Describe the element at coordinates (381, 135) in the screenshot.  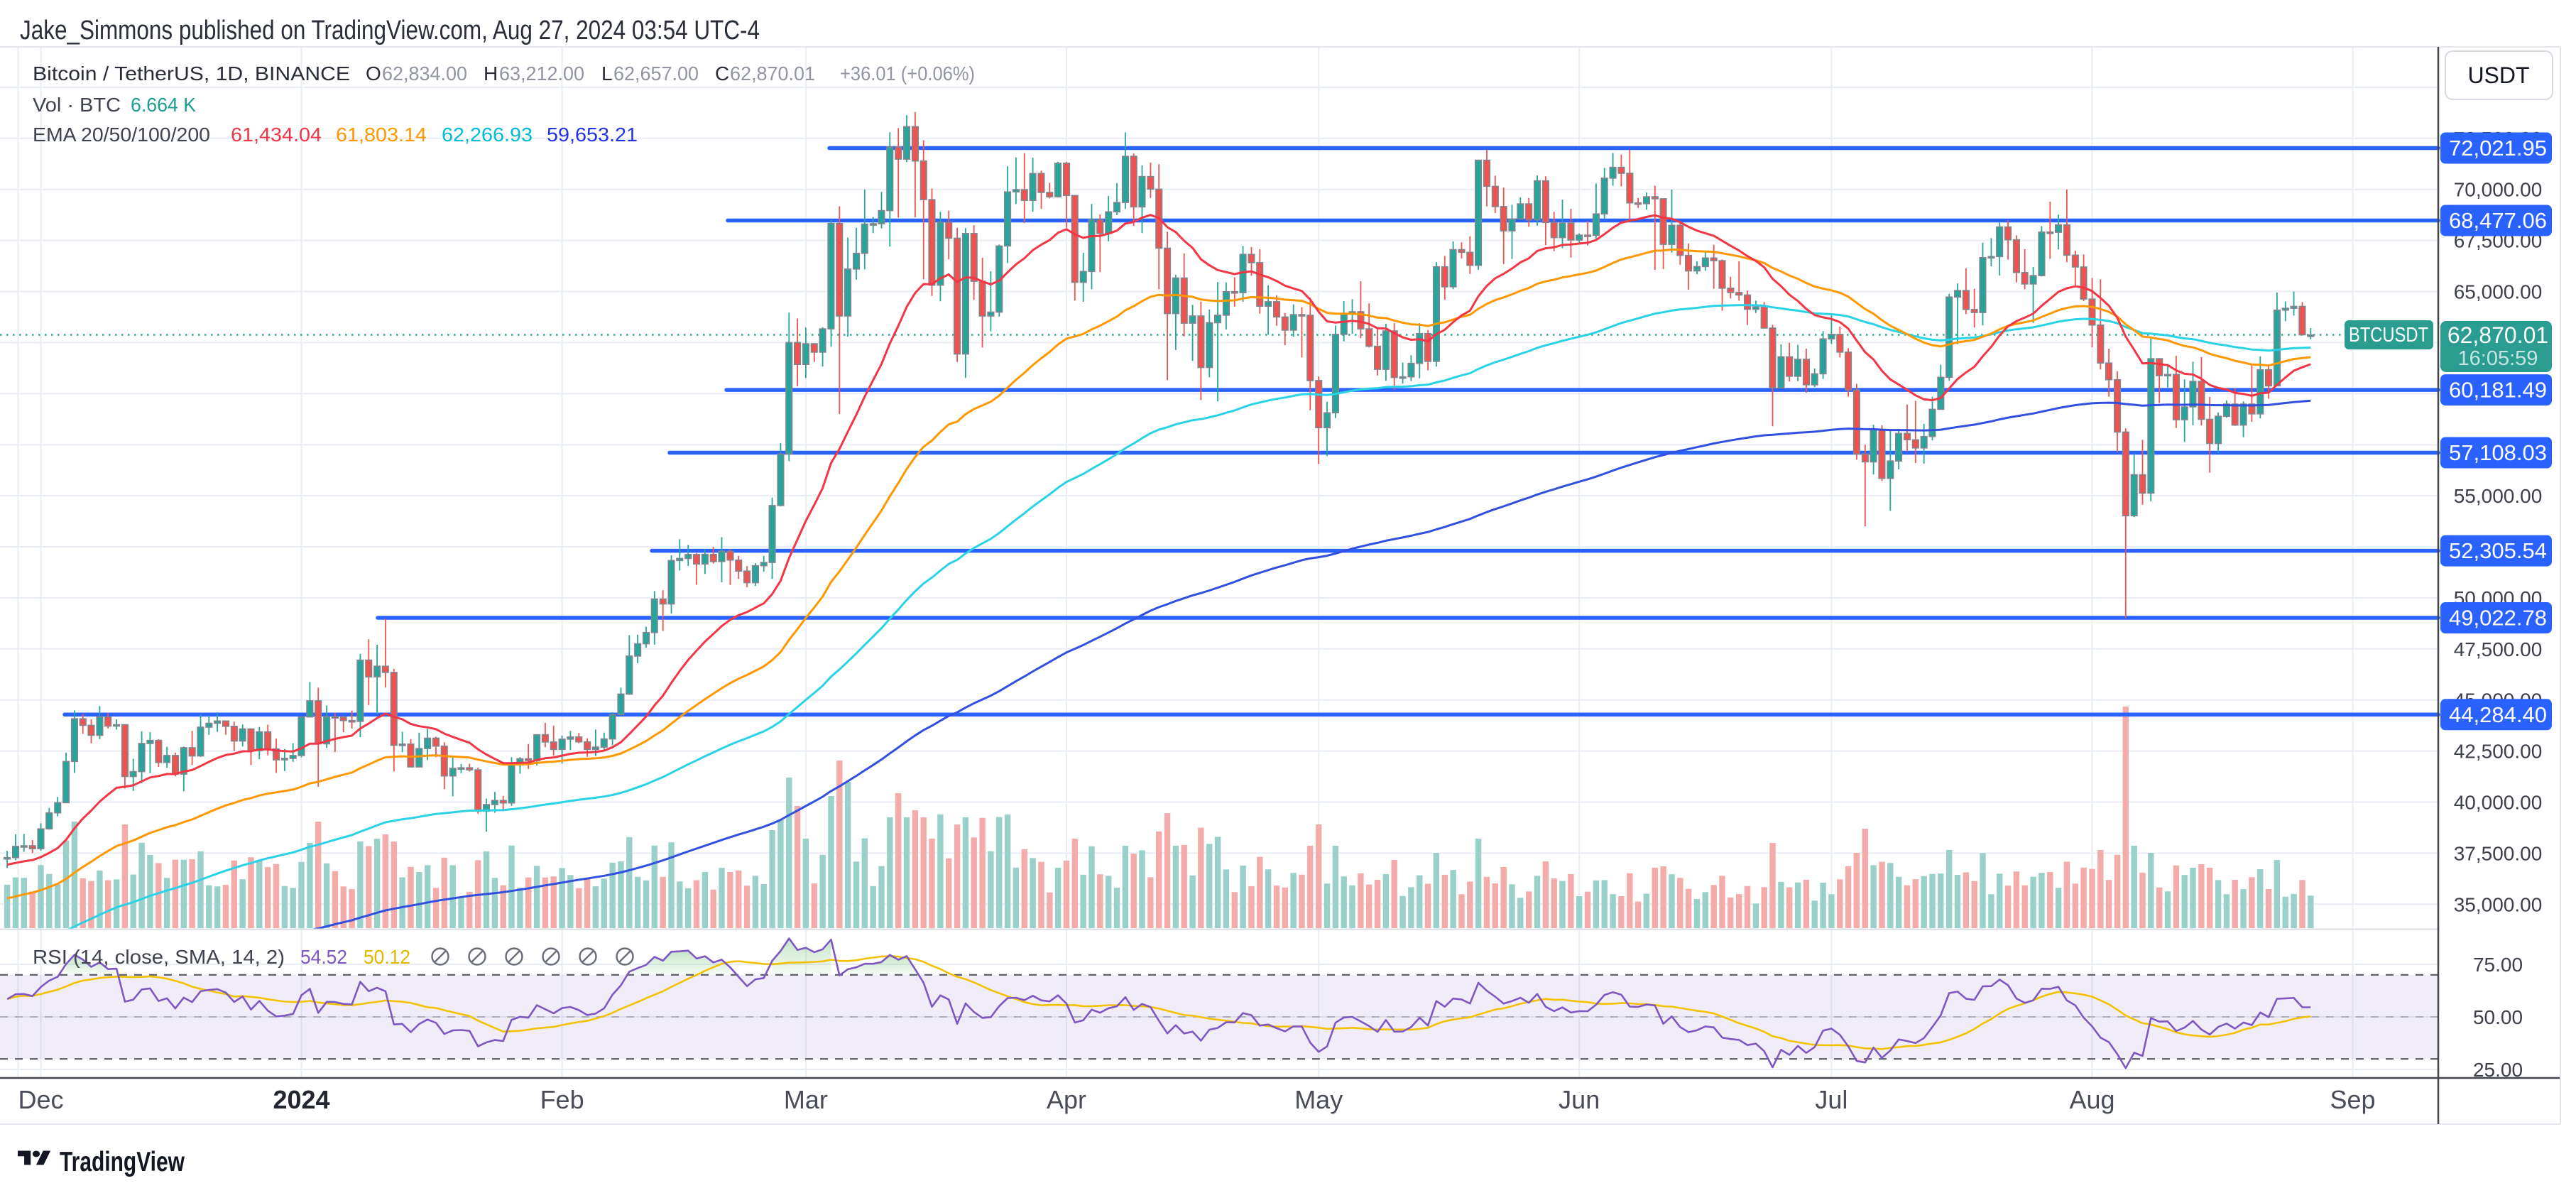
I see `svg-text: 61,803.14` at that location.